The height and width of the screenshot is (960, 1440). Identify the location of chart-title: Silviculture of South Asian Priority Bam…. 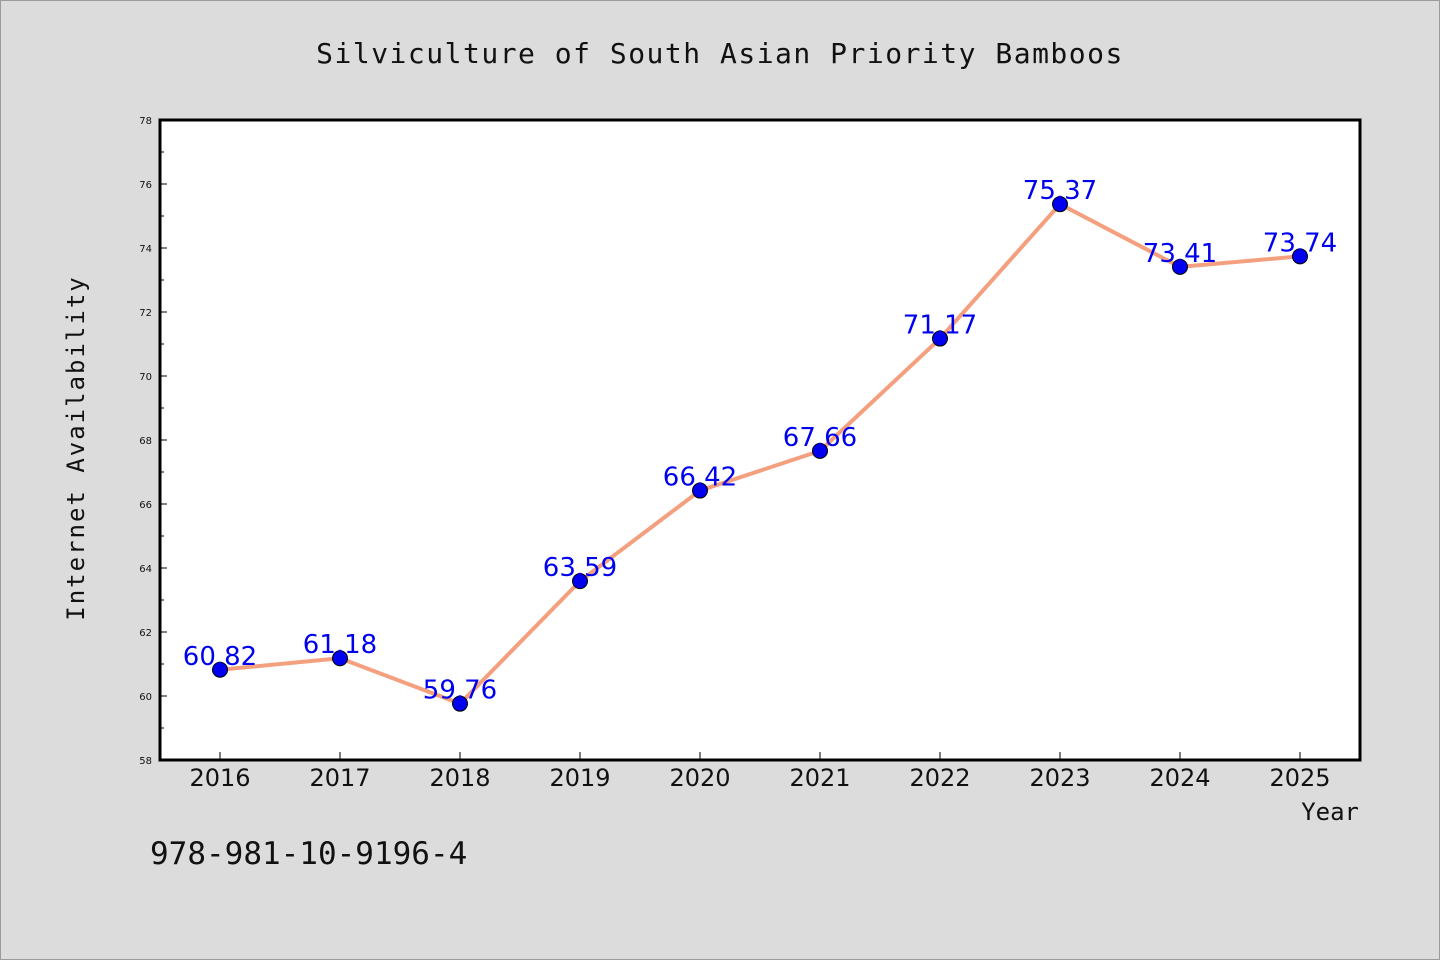
(720, 53).